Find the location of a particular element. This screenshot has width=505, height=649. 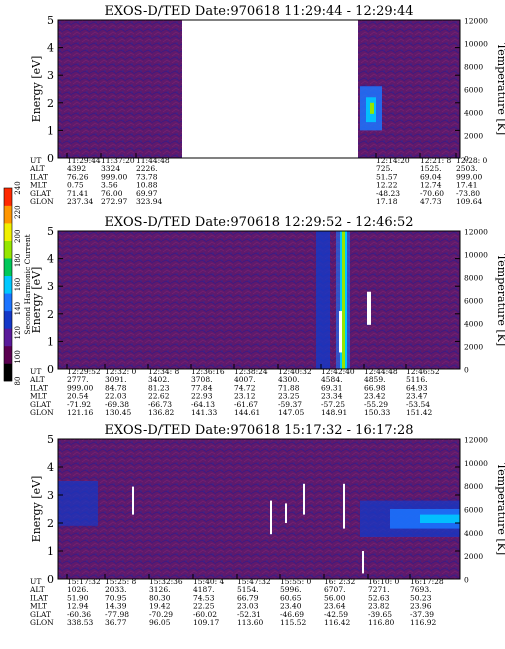

table-cell: 3091. is located at coordinates (115, 379).